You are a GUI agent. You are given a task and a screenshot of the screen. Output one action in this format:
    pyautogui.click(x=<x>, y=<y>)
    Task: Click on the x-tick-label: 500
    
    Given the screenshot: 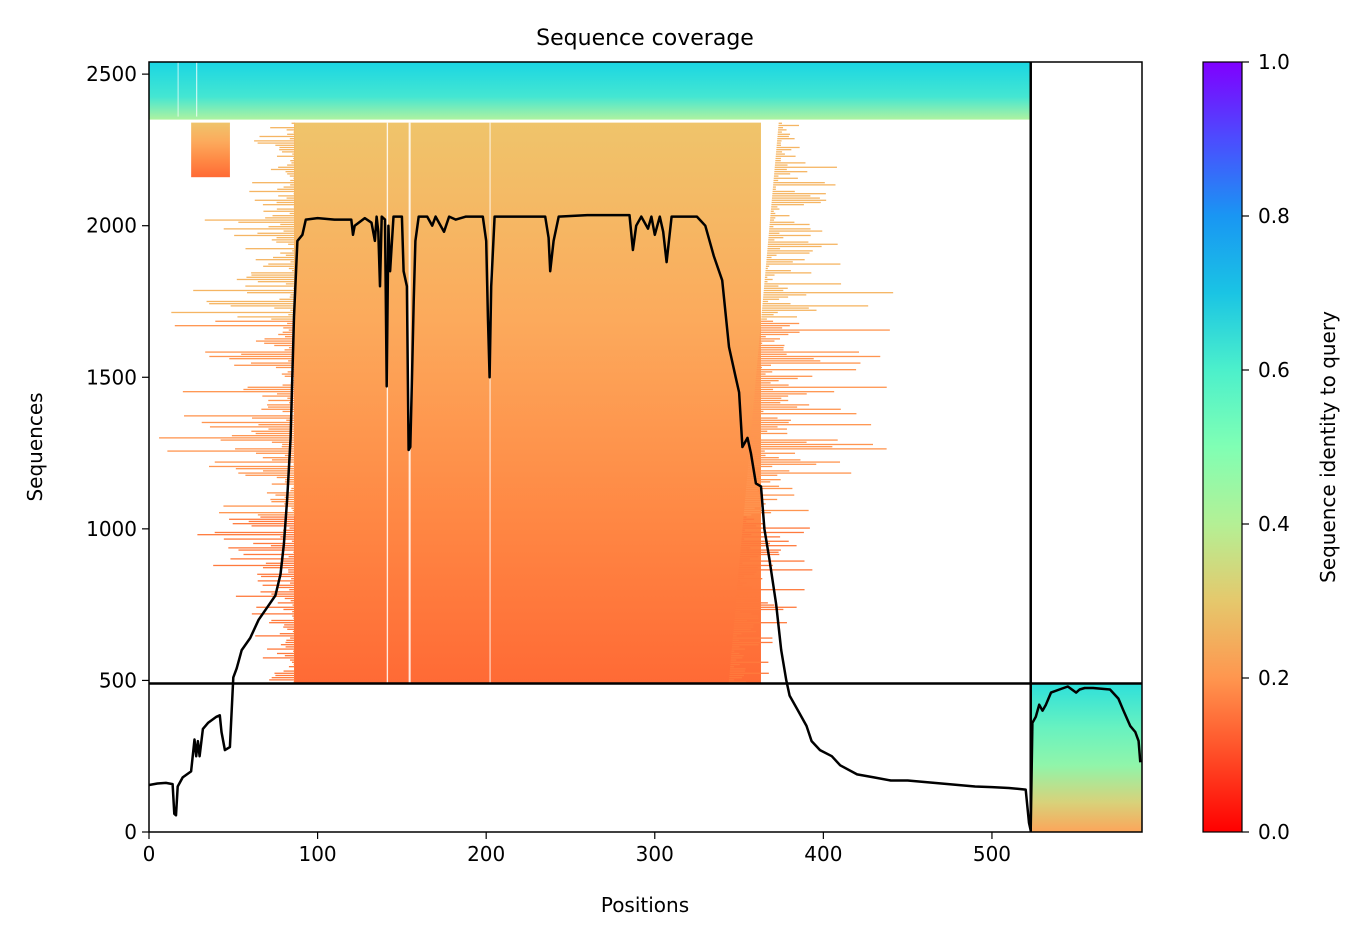 What is the action you would take?
    pyautogui.click(x=992, y=854)
    